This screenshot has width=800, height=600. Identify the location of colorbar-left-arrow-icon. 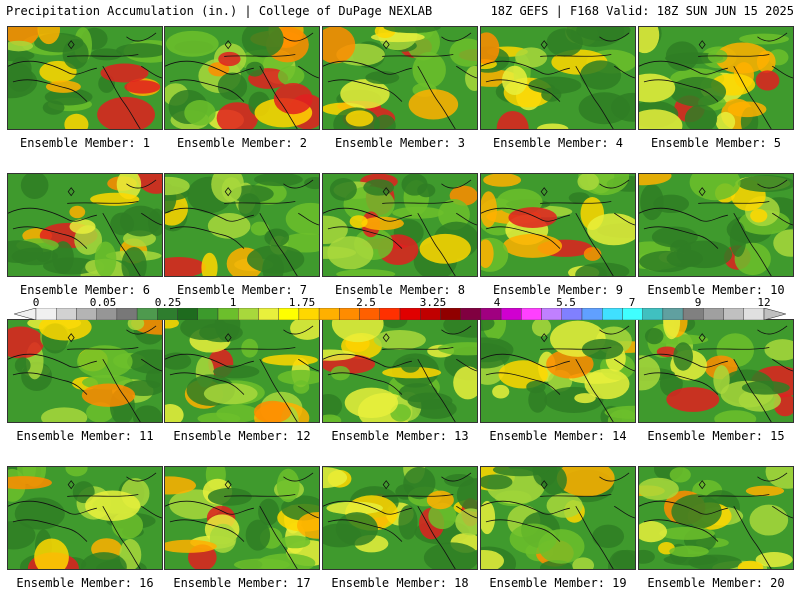
(25, 314).